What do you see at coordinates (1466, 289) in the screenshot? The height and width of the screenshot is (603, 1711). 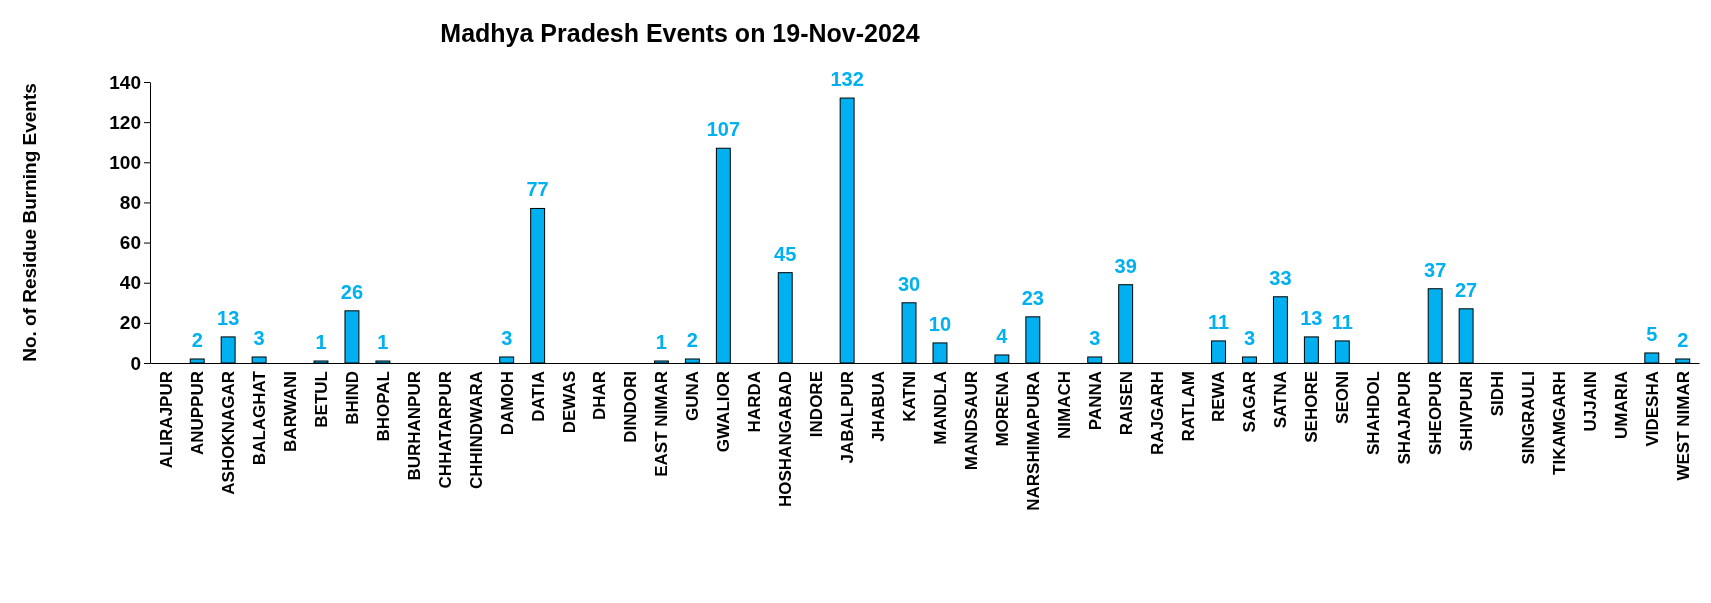 I see `data-label: 27` at bounding box center [1466, 289].